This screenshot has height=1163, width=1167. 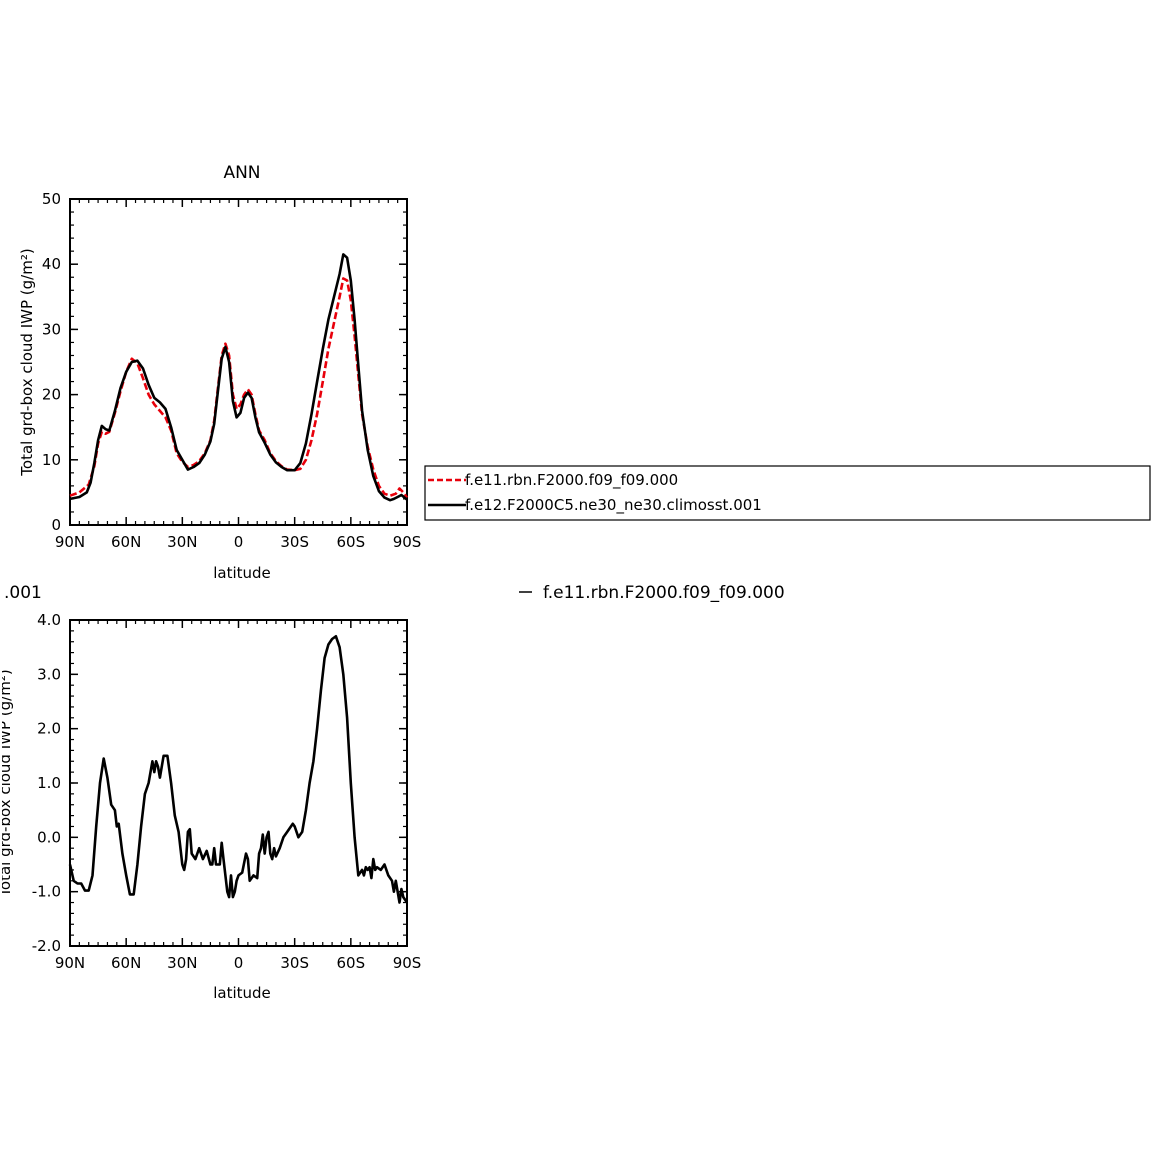 I want to click on y-tick-label: 0.0, so click(x=49, y=837).